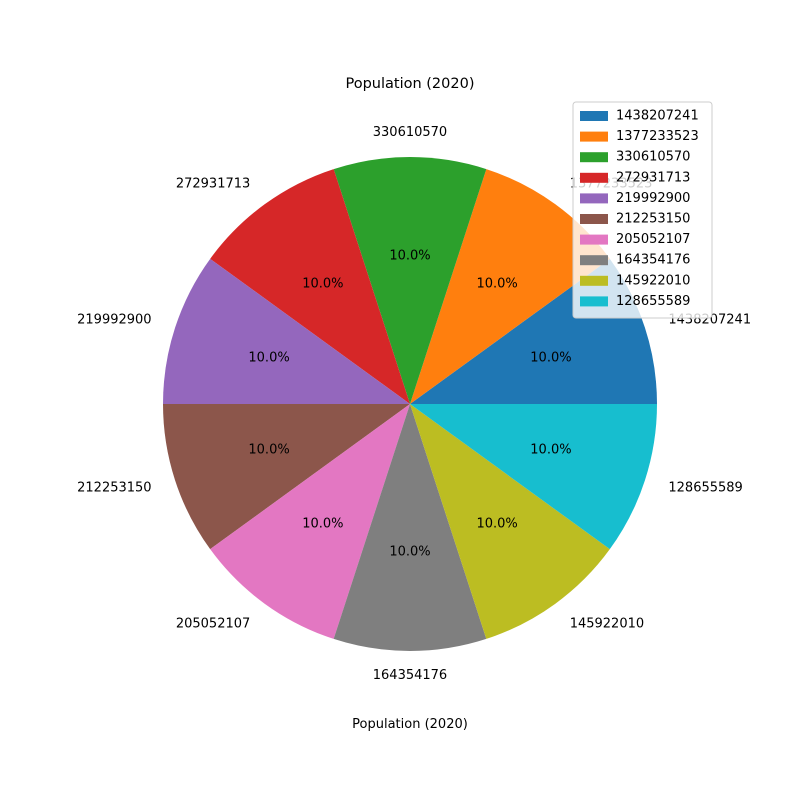  I want to click on x-axis-label: Population (2020), so click(410, 724).